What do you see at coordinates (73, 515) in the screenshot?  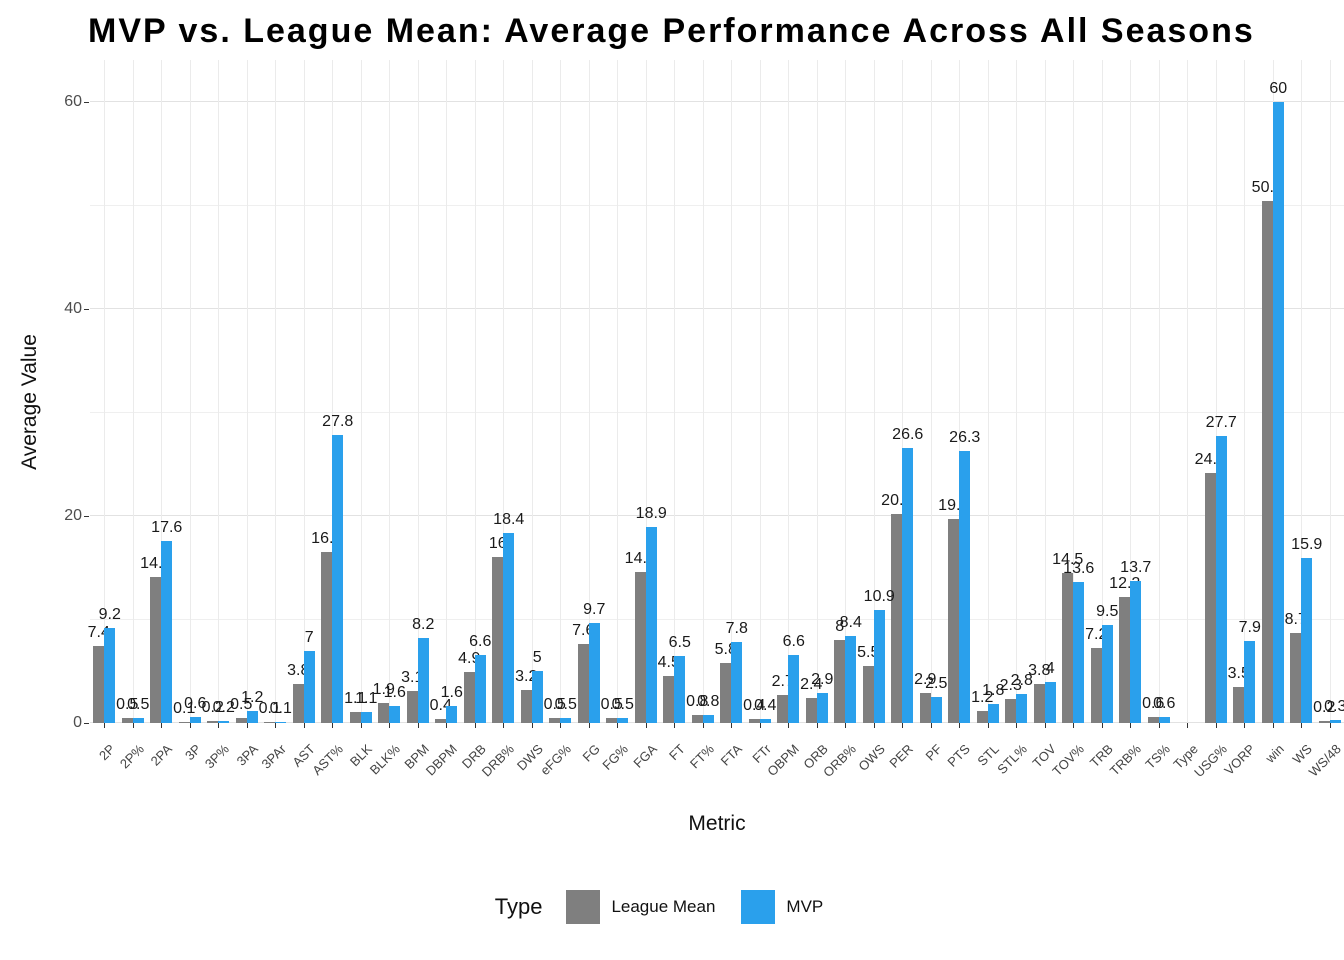 I see `y-tick-label: 20` at bounding box center [73, 515].